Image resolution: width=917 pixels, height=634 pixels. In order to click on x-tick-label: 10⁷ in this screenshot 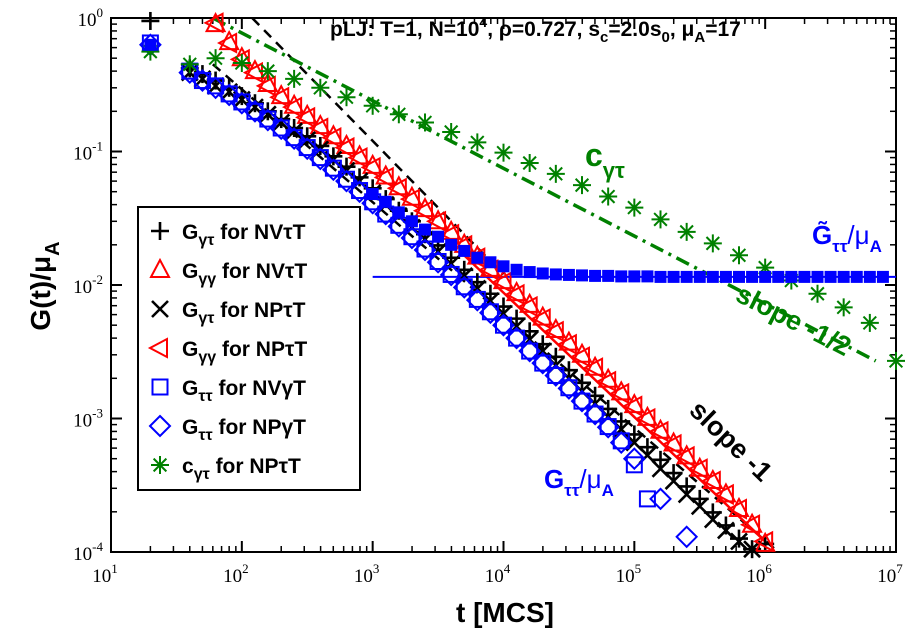, I will do `click(890, 574)`.